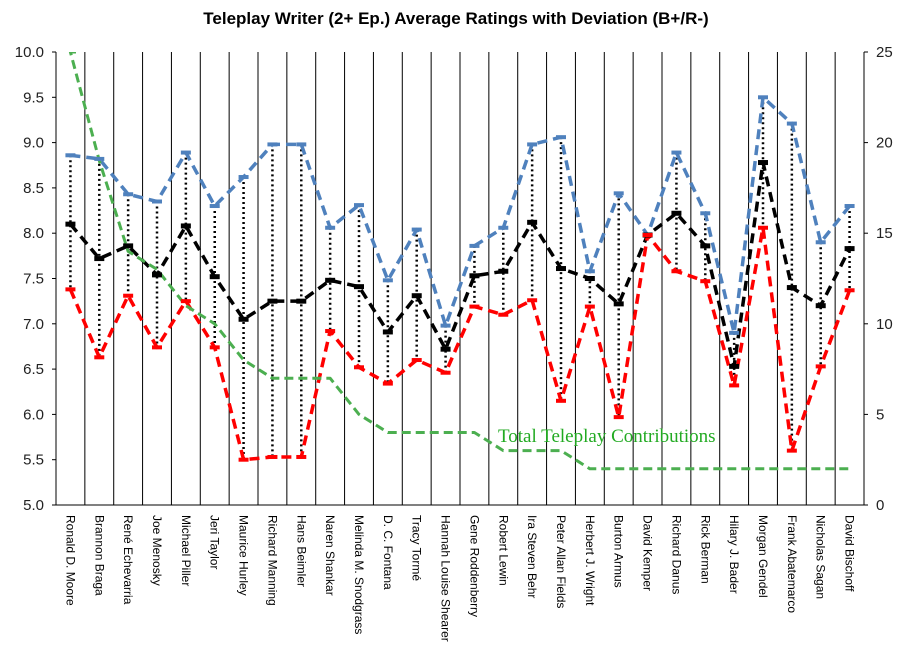  I want to click on category-label: Richard Manning, so click(272, 560).